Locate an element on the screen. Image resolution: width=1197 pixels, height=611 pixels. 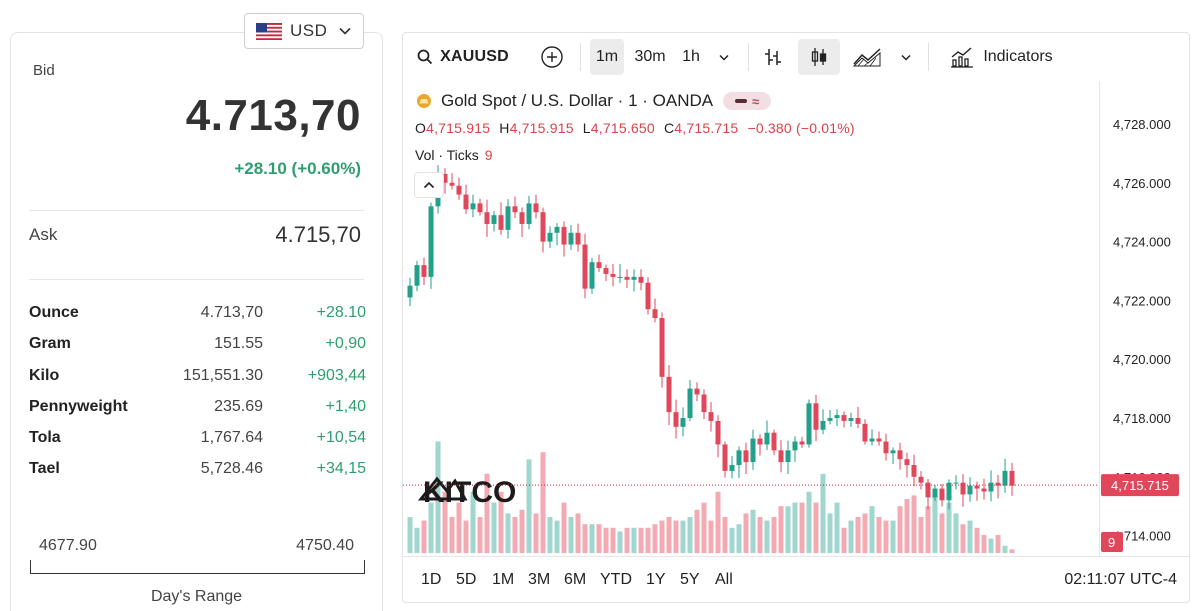
unit-price: 151.55 is located at coordinates (238, 344).